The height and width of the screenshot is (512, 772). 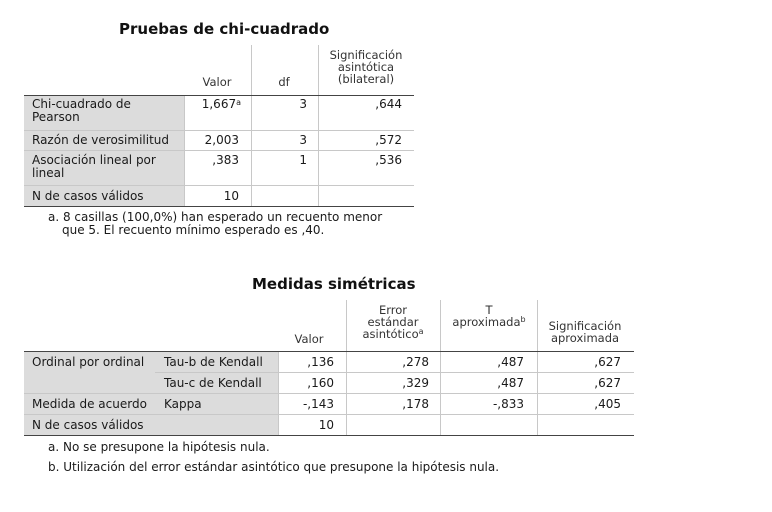 What do you see at coordinates (159, 447) in the screenshot?
I see `table2-footnote-a: a. No se presupone la hipótesis nula.` at bounding box center [159, 447].